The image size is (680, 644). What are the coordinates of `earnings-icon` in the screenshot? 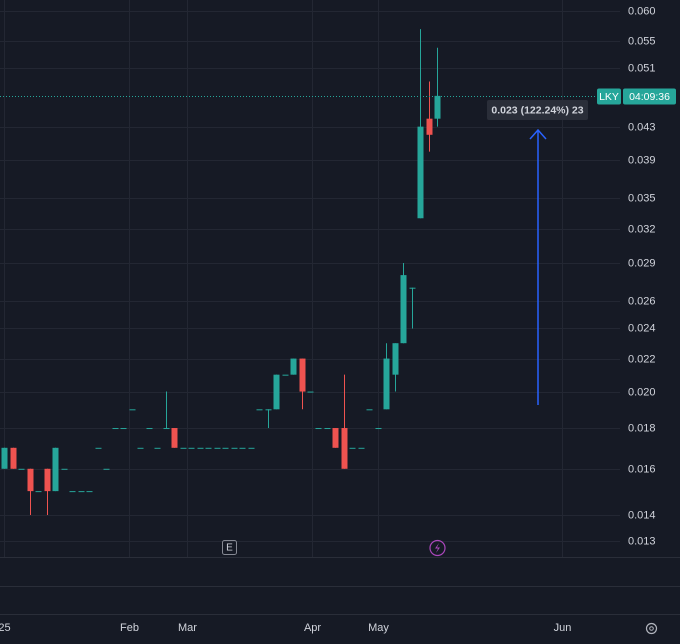 It's located at (229, 547).